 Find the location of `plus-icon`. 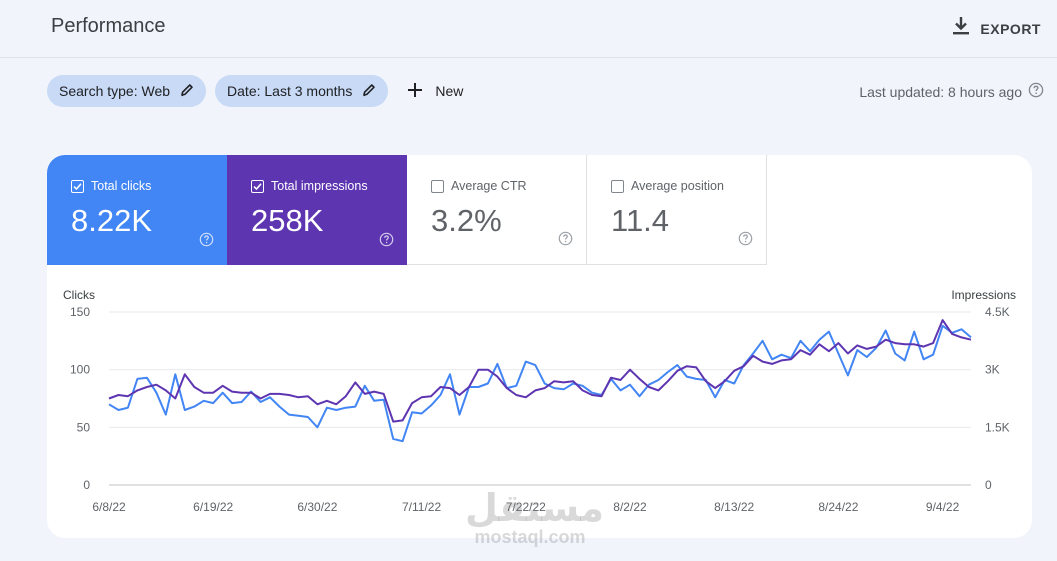

plus-icon is located at coordinates (415, 91).